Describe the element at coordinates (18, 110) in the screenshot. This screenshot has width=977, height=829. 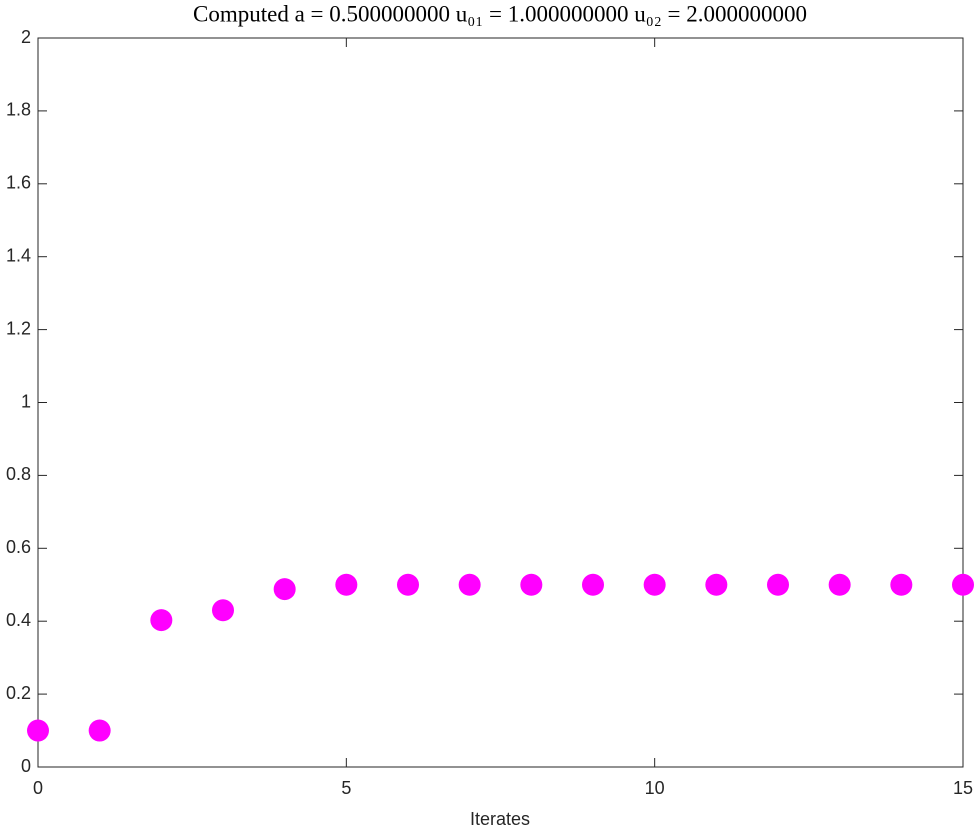
I see `y-tick-label: 1.8` at that location.